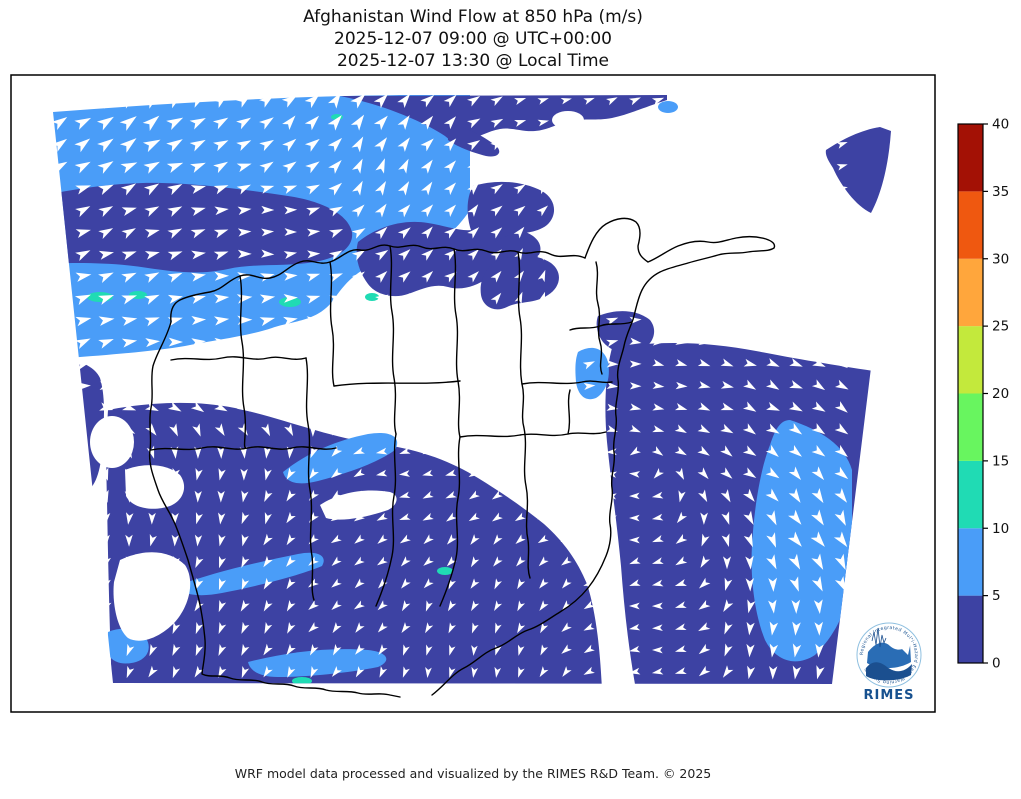 The image size is (1021, 799). Describe the element at coordinates (970, 629) in the screenshot. I see `colorbar-segment` at that location.